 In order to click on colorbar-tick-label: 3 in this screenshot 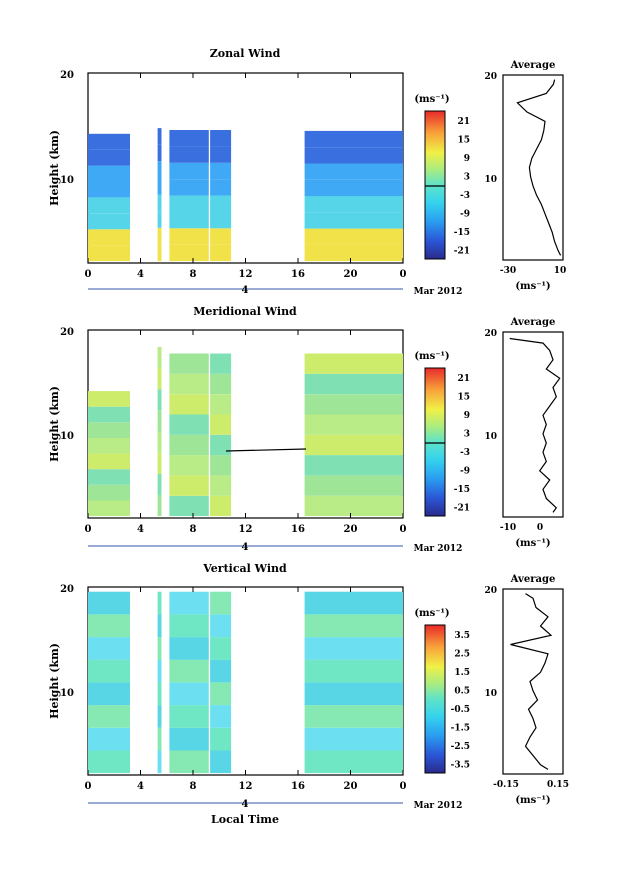, I will do `click(467, 434)`.